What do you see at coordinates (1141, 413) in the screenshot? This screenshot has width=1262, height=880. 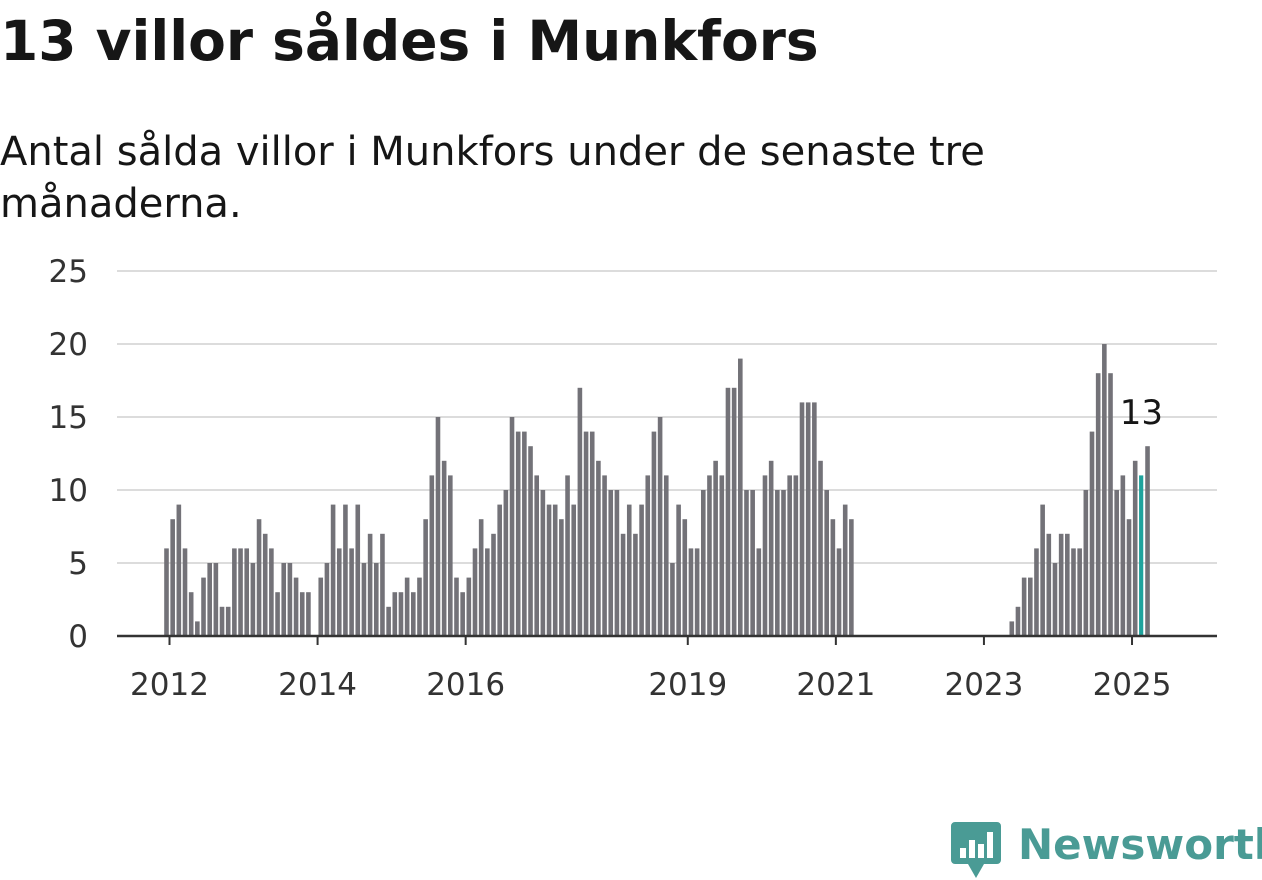 I see `highlight-value-label: 13` at bounding box center [1141, 413].